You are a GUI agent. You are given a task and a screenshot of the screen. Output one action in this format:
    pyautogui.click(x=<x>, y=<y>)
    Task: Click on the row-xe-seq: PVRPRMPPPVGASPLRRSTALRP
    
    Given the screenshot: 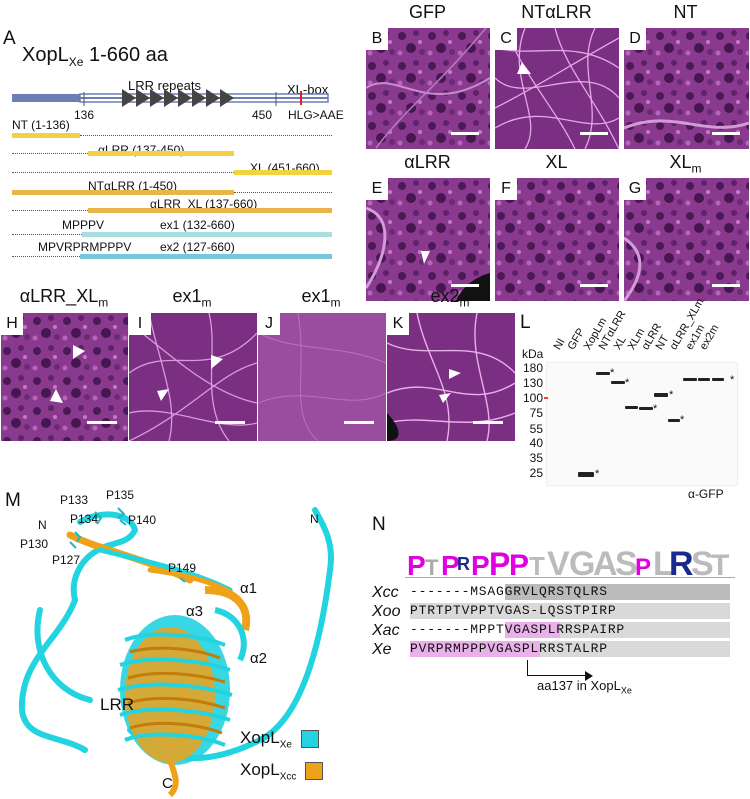 What is the action you would take?
    pyautogui.click(x=570, y=649)
    